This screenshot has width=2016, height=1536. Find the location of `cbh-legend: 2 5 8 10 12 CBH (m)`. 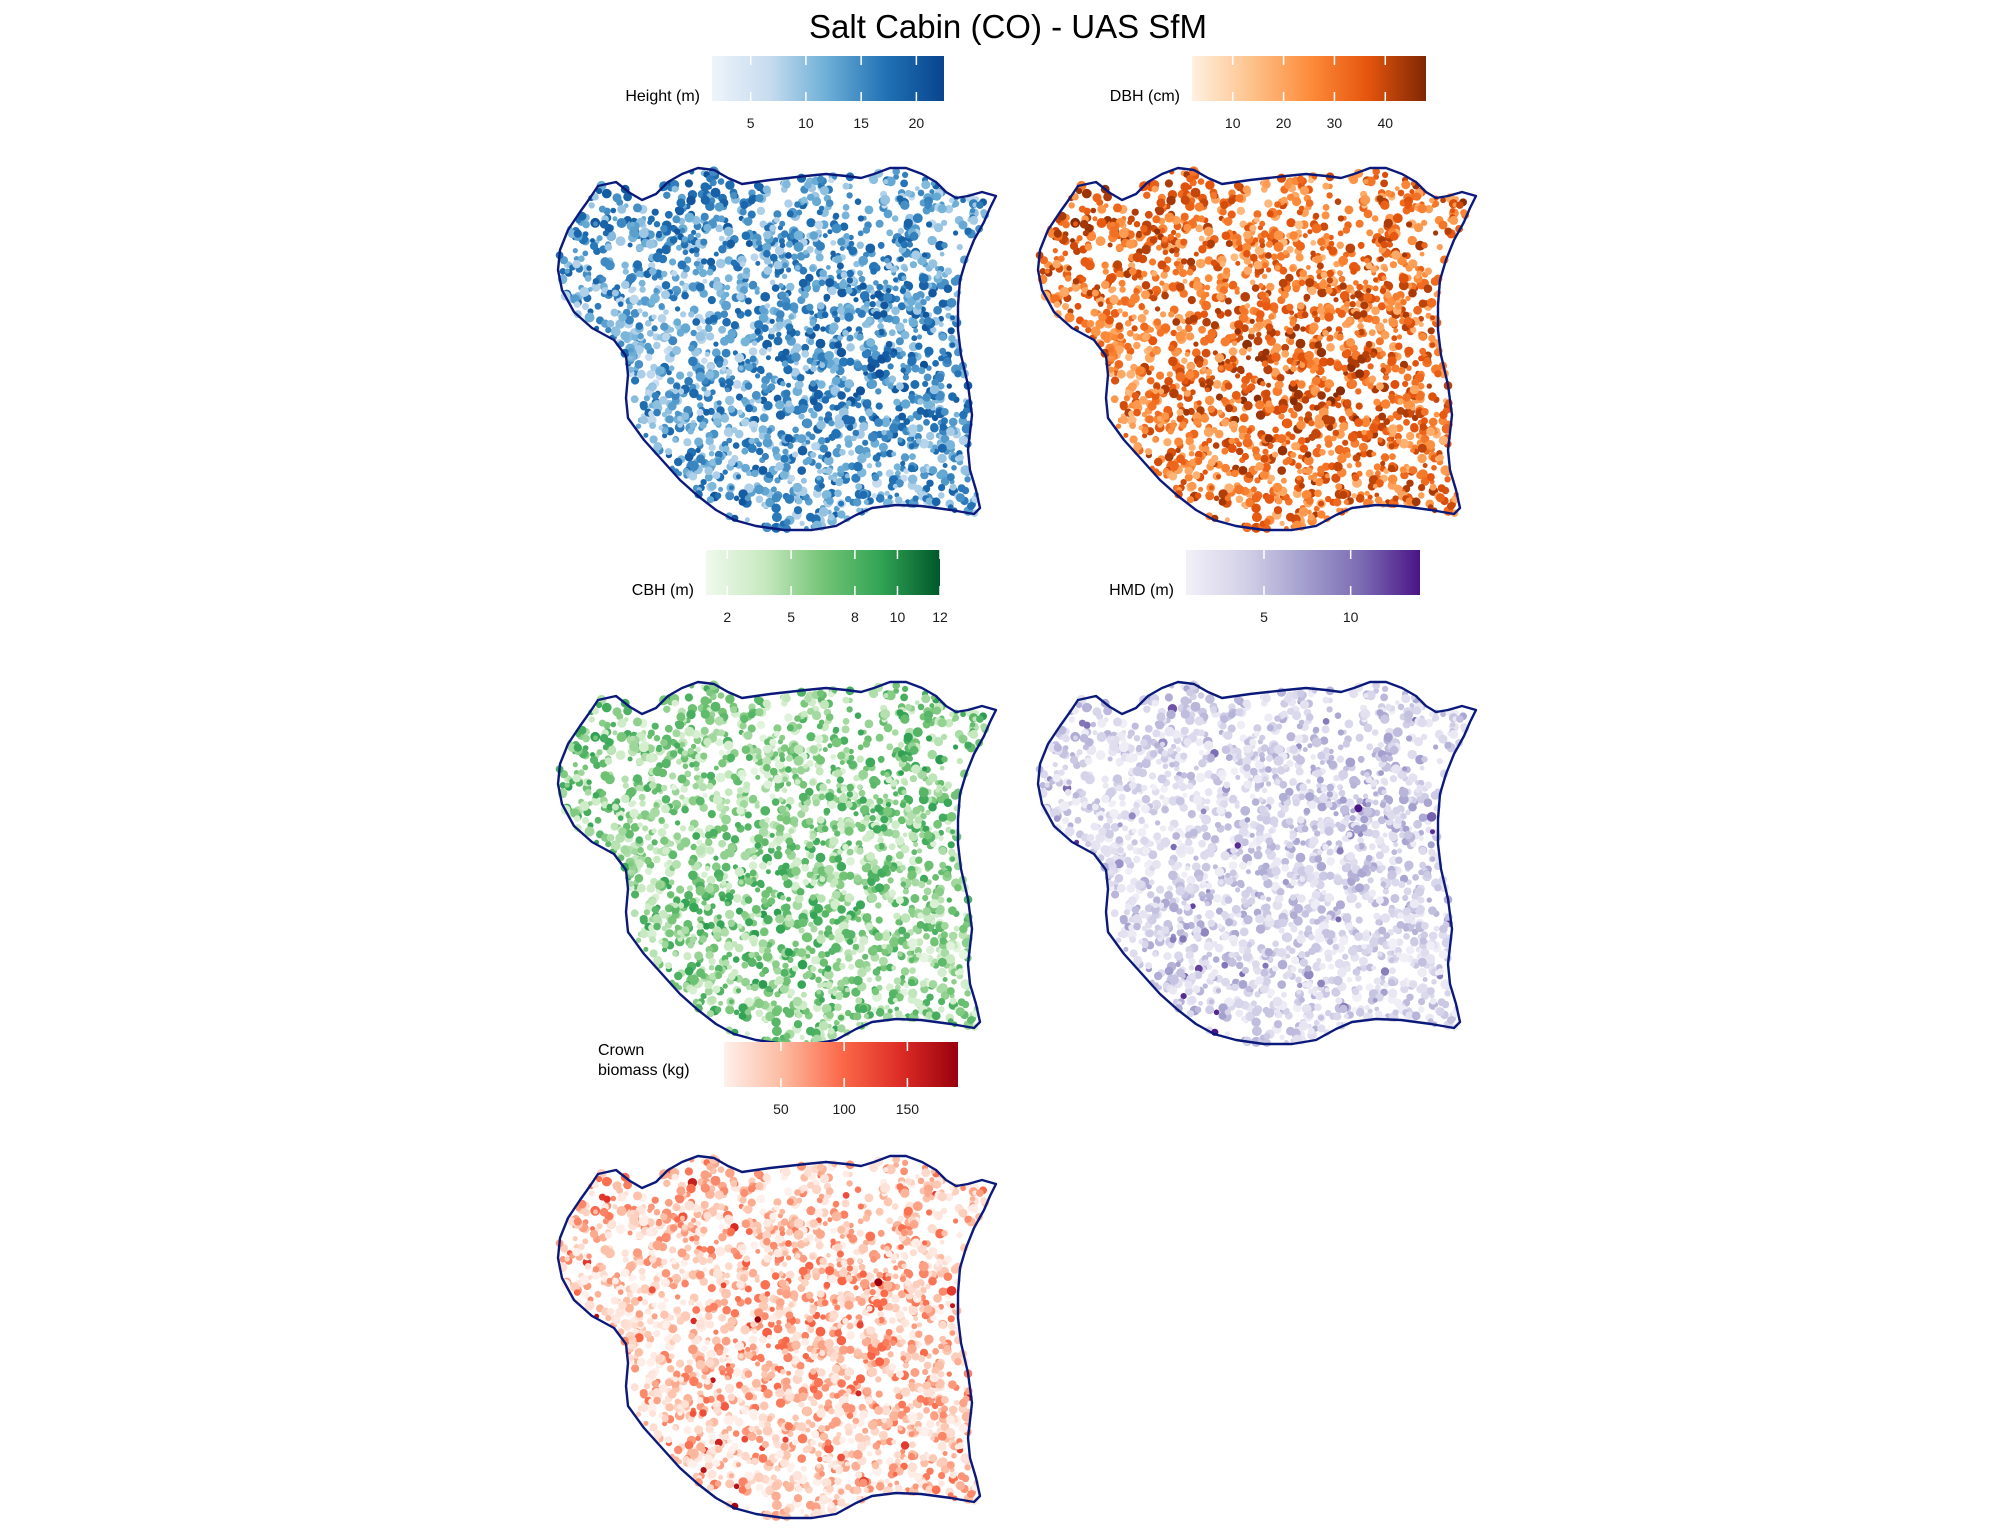

cbh-legend: 2 5 8 10 12 CBH (m) is located at coordinates (790, 587).